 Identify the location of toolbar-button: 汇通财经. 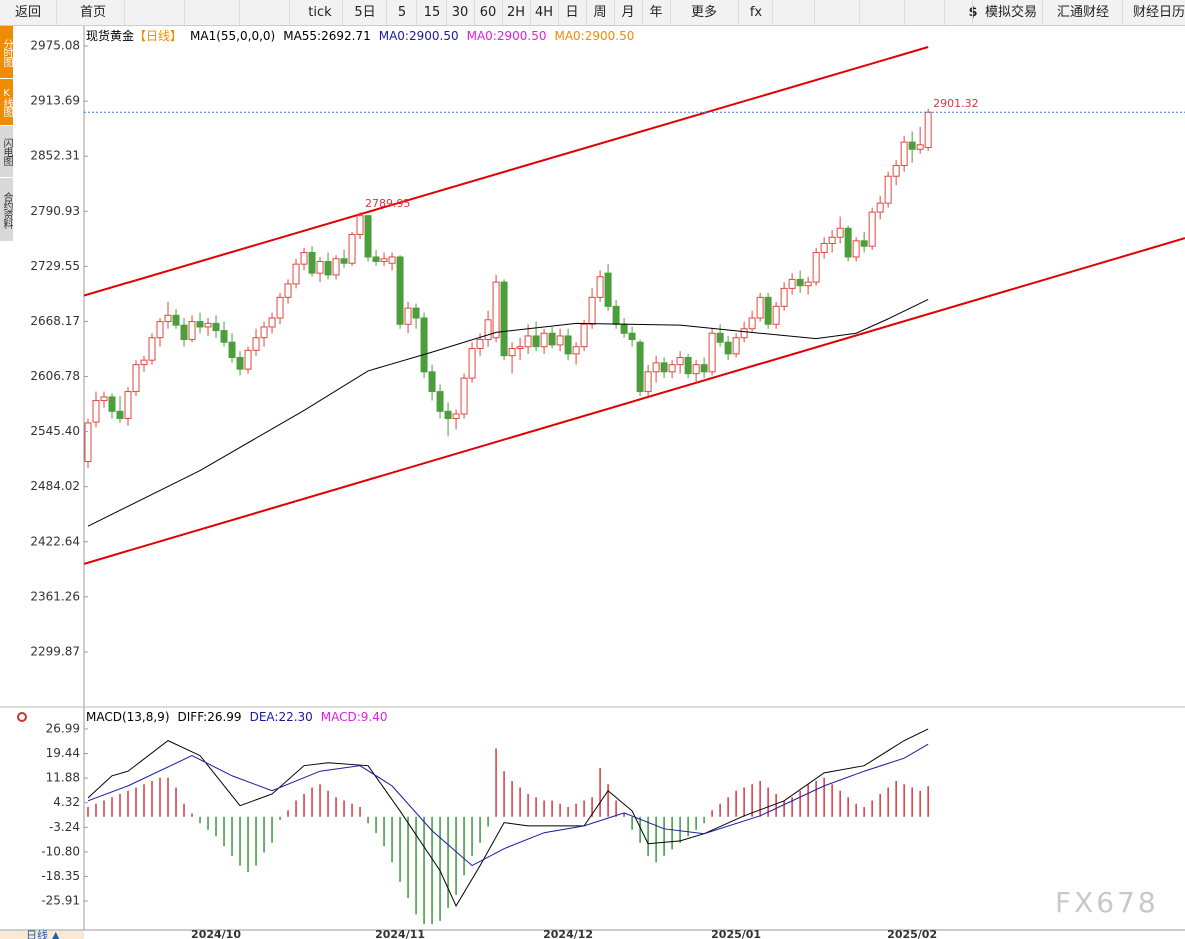
(1083, 12).